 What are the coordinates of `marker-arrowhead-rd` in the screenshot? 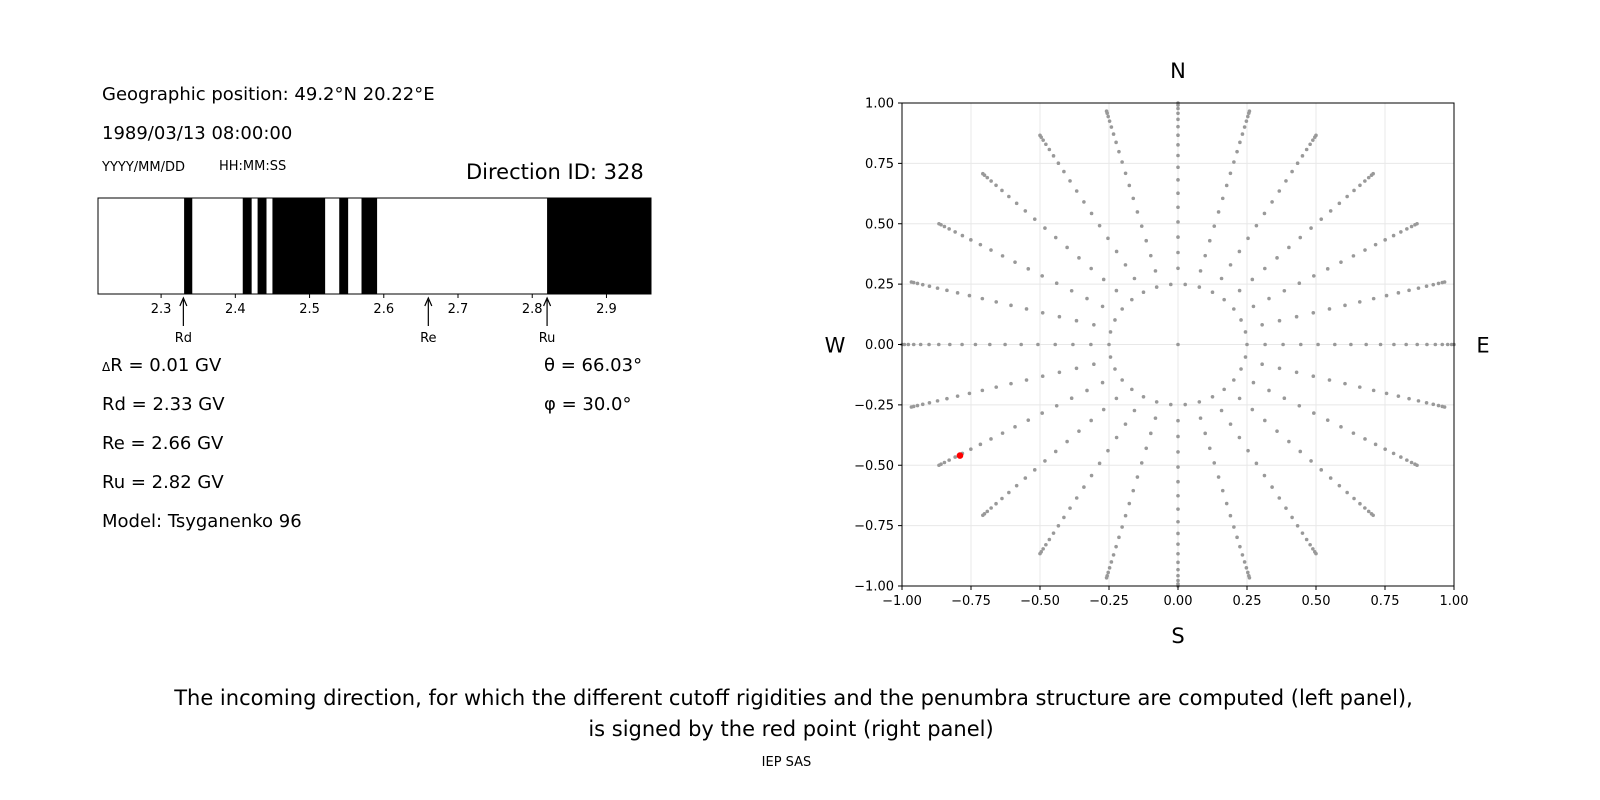 It's located at (183, 301).